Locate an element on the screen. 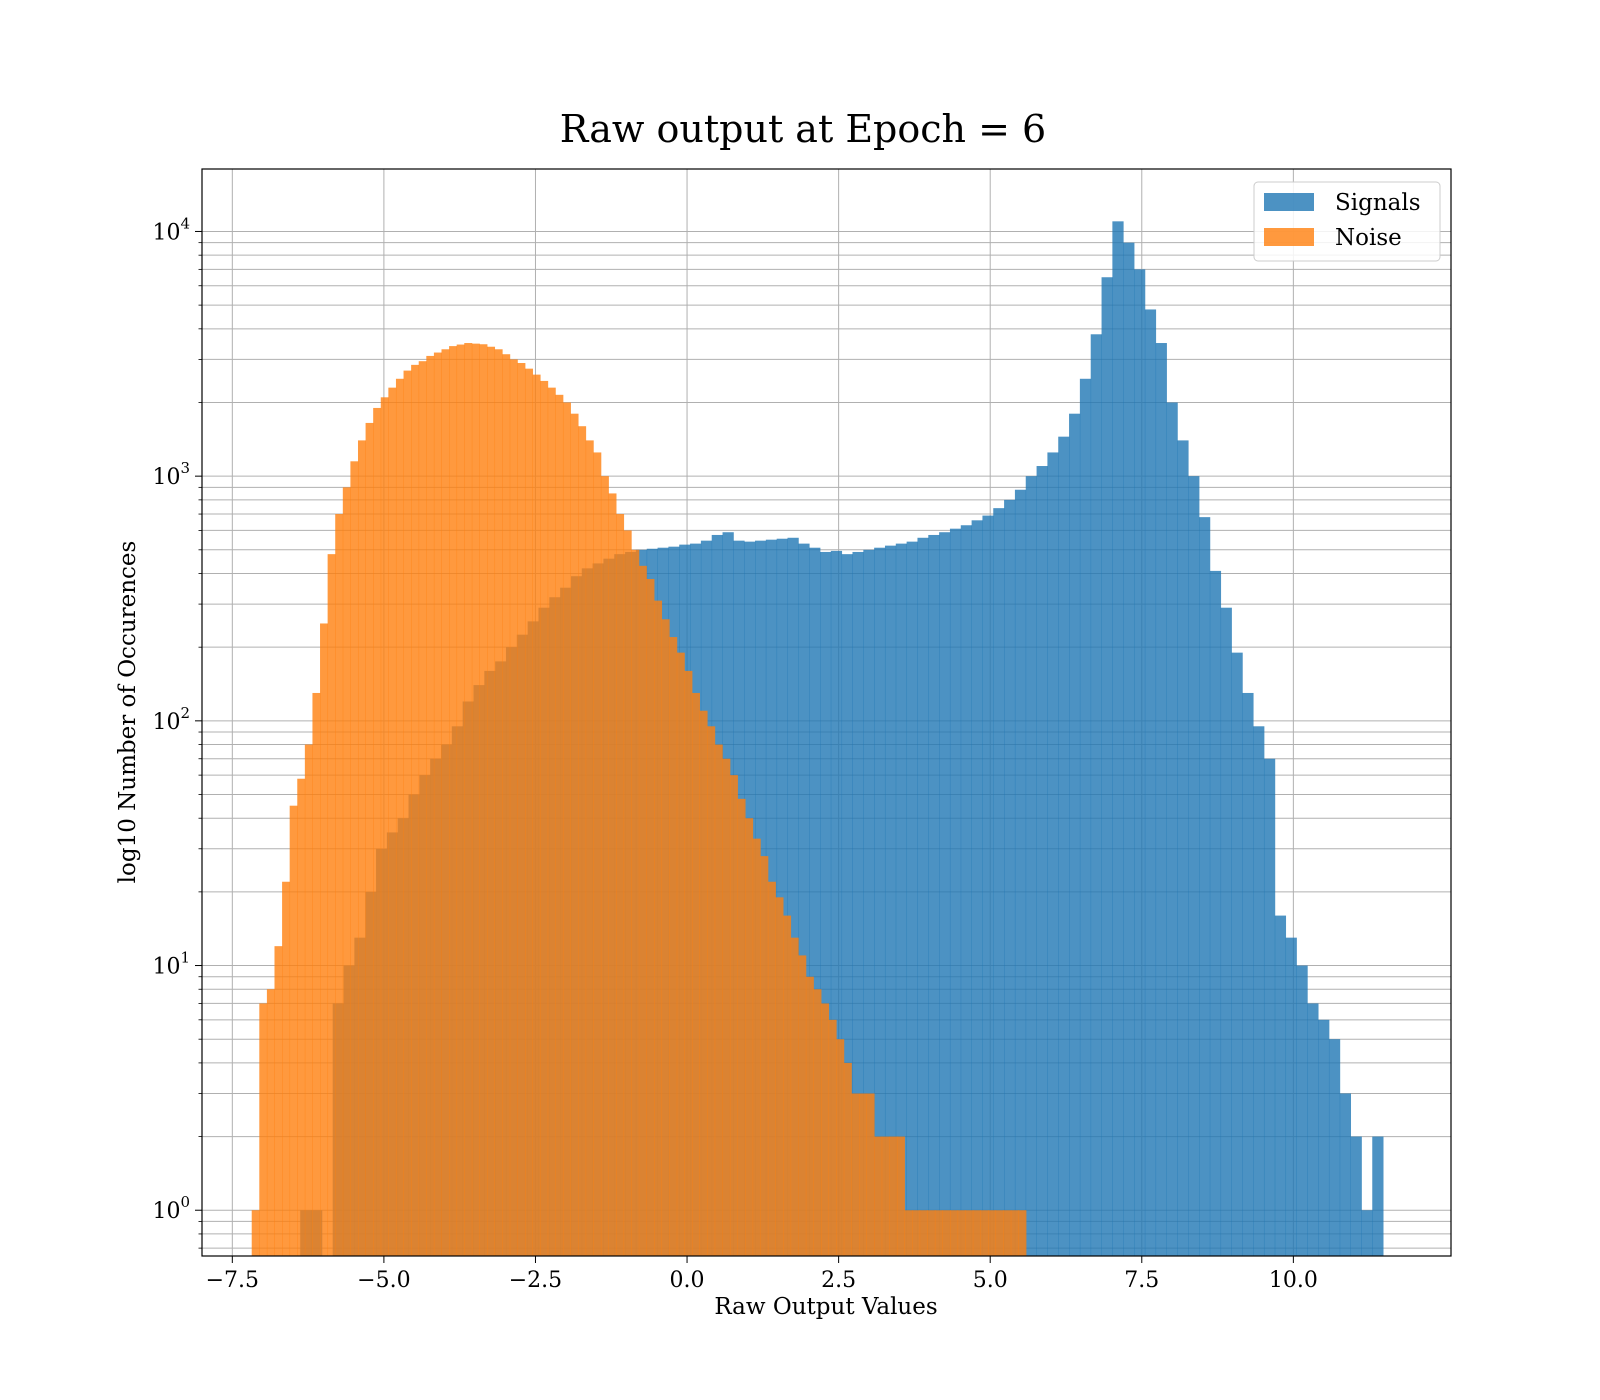 This screenshot has width=1600, height=1400. legend-swatch-signals is located at coordinates (1289, 202).